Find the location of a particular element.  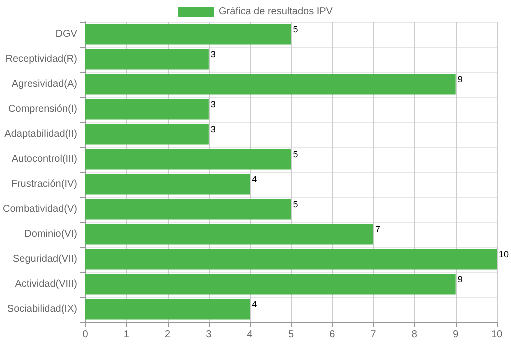

y-tick-label: DGV is located at coordinates (67, 34).